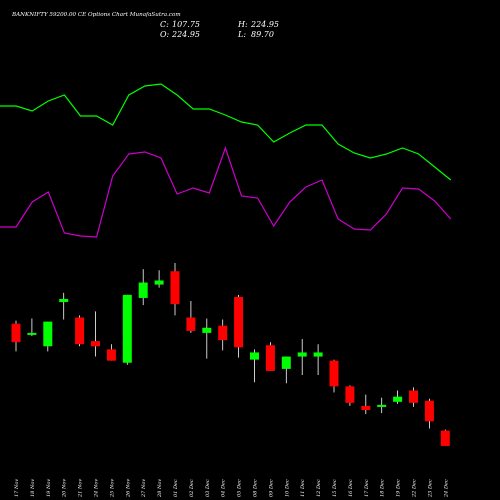 The image size is (500, 500). Describe the element at coordinates (65, 488) in the screenshot. I see `x-tick-label: 20 Nov` at that location.